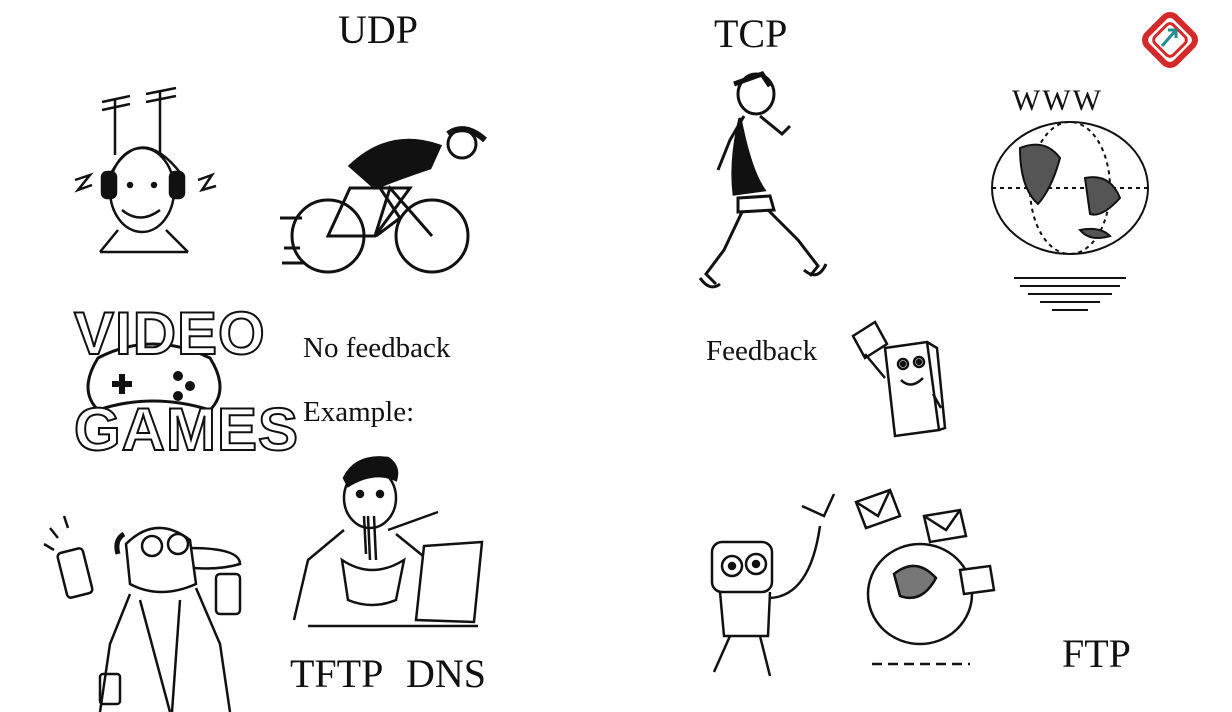  I want to click on logo-icon, so click(1171, 42).